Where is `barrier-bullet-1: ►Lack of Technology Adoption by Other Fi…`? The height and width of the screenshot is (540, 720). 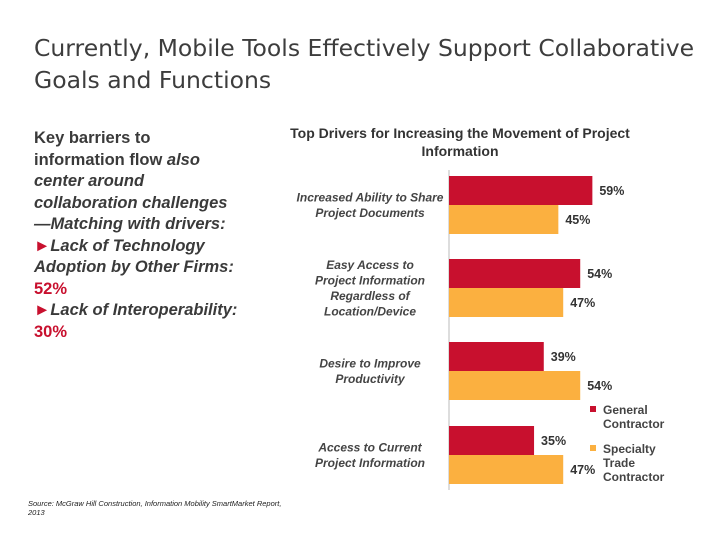
barrier-bullet-1: ►Lack of Technology Adoption by Other Fi… is located at coordinates (136, 268).